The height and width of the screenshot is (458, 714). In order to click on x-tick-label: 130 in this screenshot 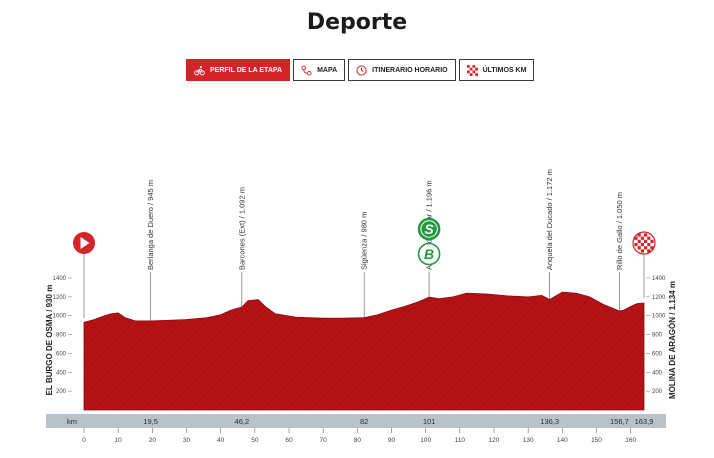, I will do `click(528, 440)`.